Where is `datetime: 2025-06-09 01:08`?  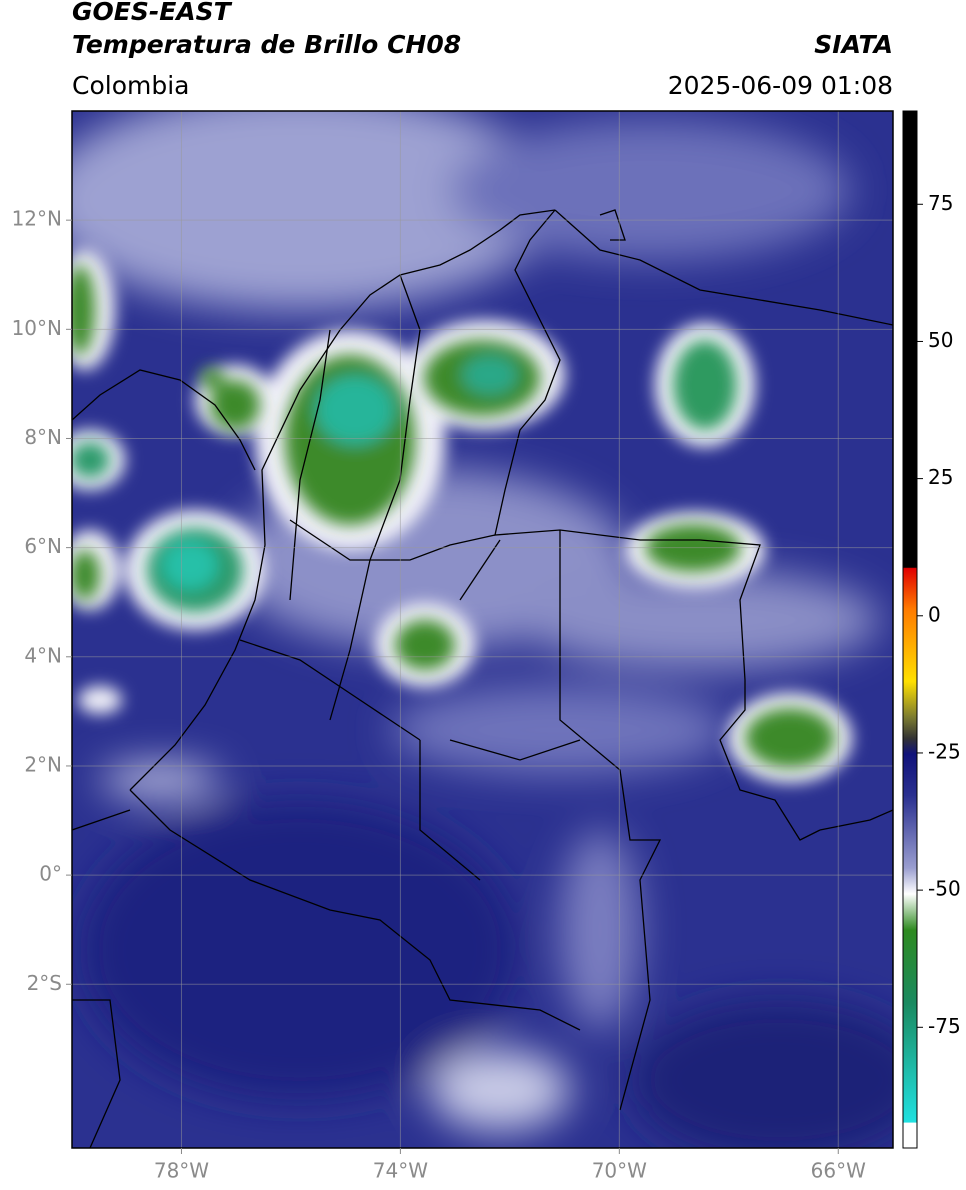 datetime: 2025-06-09 01:08 is located at coordinates (780, 85).